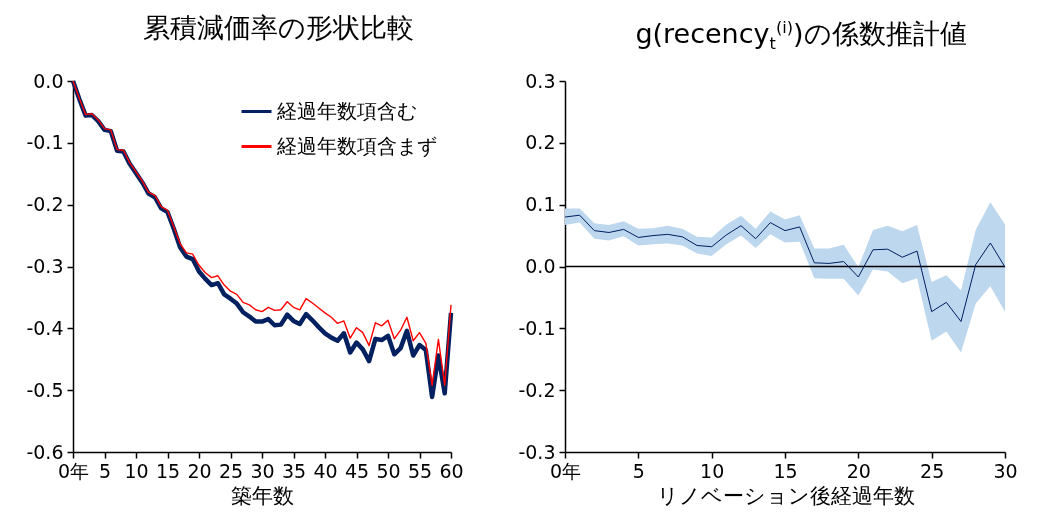  What do you see at coordinates (420, 470) in the screenshot?
I see `x-tick-label: 55` at bounding box center [420, 470].